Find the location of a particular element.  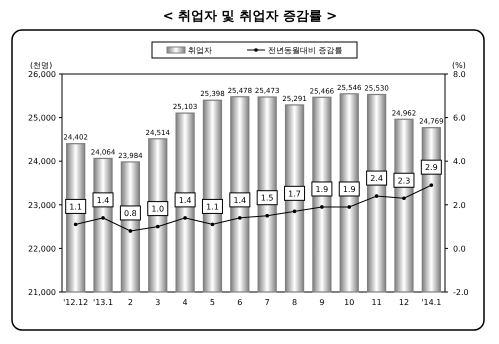

y2-axis-title: (%) is located at coordinates (459, 65).